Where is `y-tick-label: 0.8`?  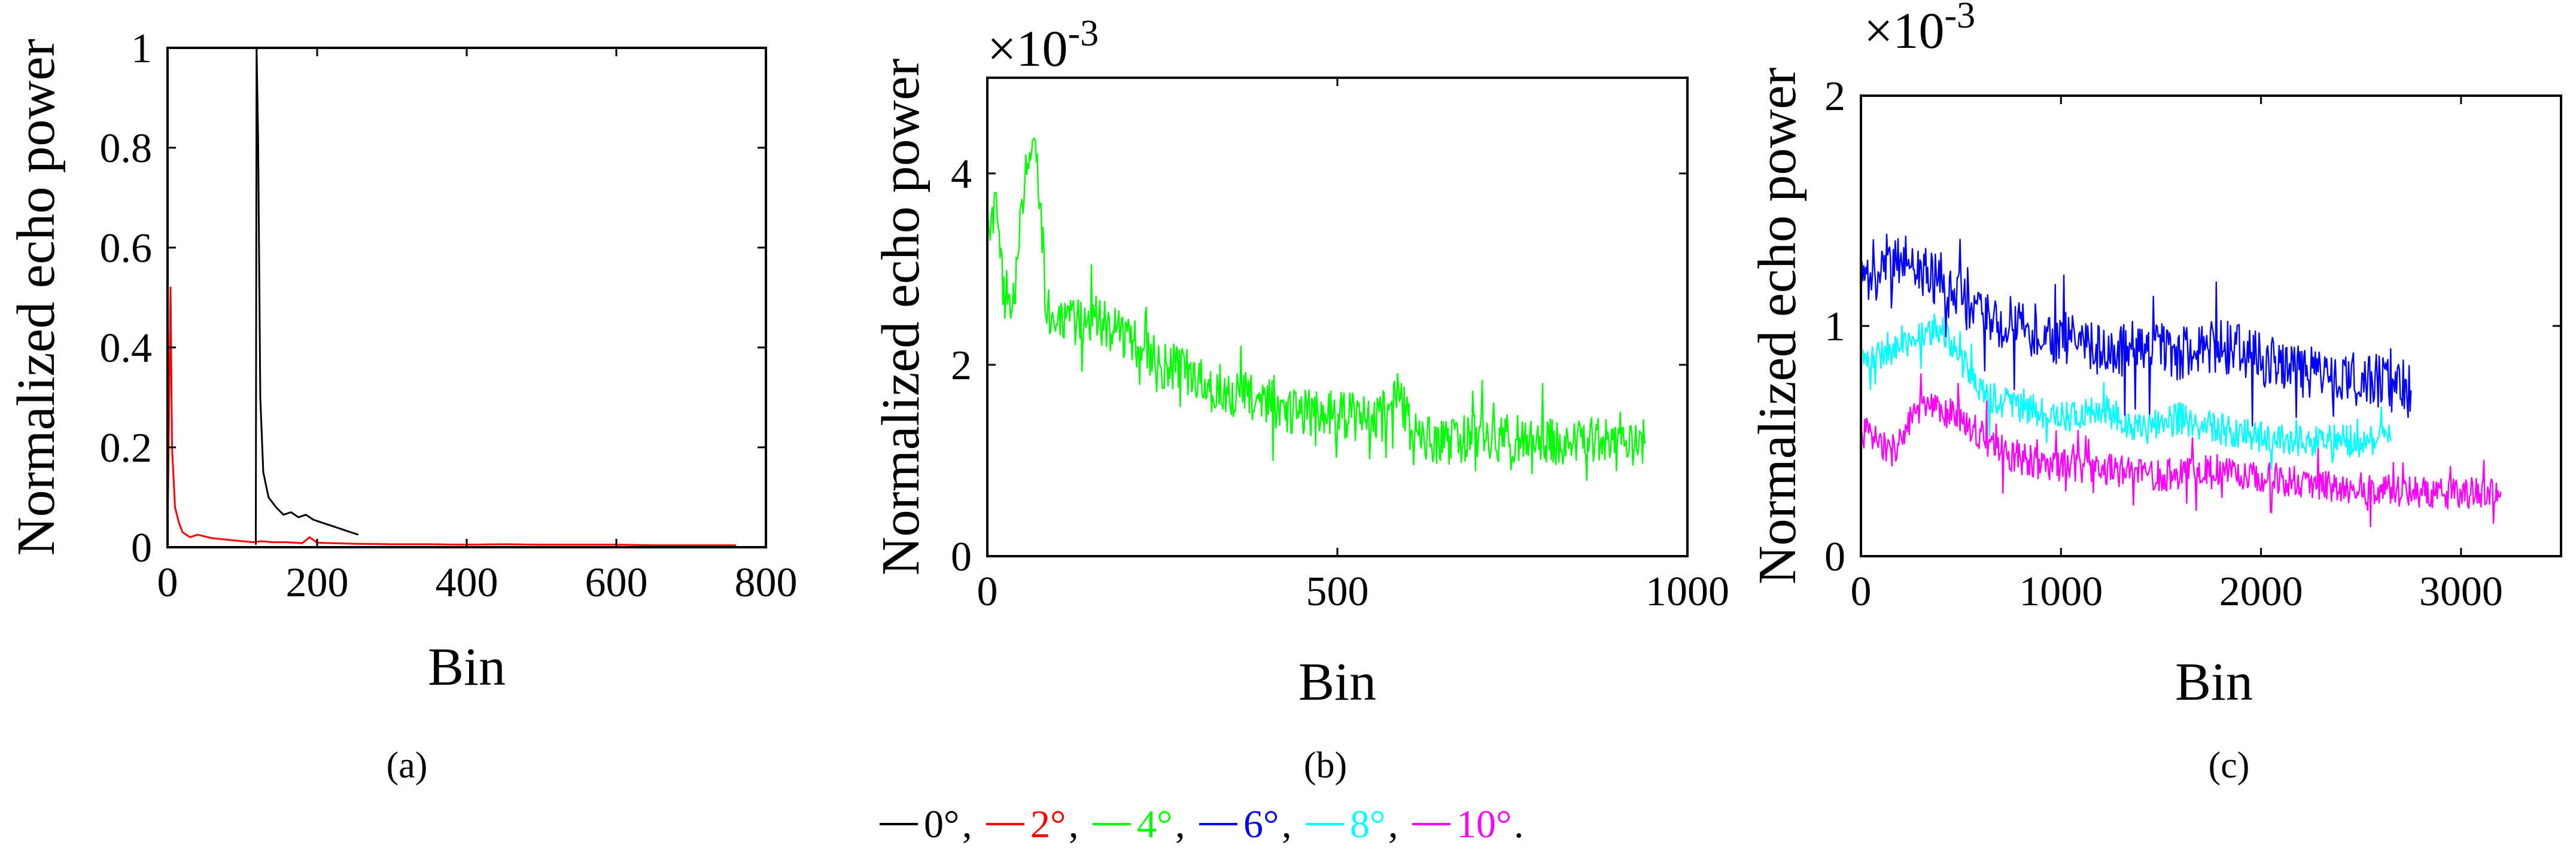
y-tick-label: 0.8 is located at coordinates (126, 149).